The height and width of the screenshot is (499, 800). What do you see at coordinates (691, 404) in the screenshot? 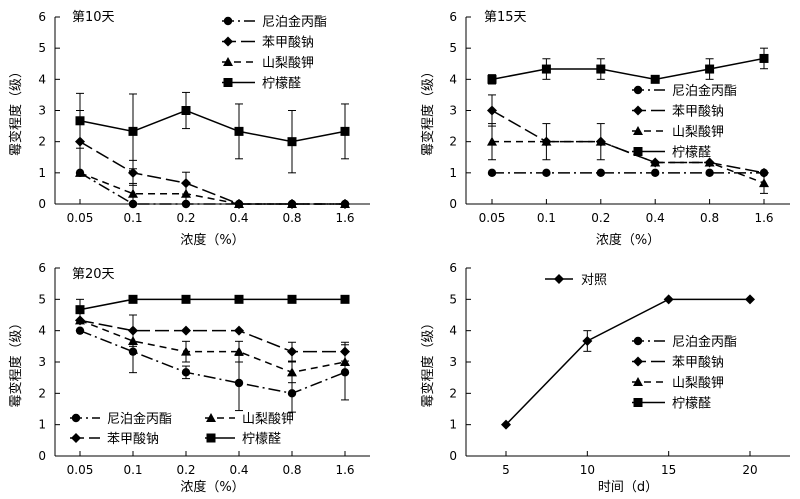
I see `legend-label: 柠檬醛` at bounding box center [691, 404].